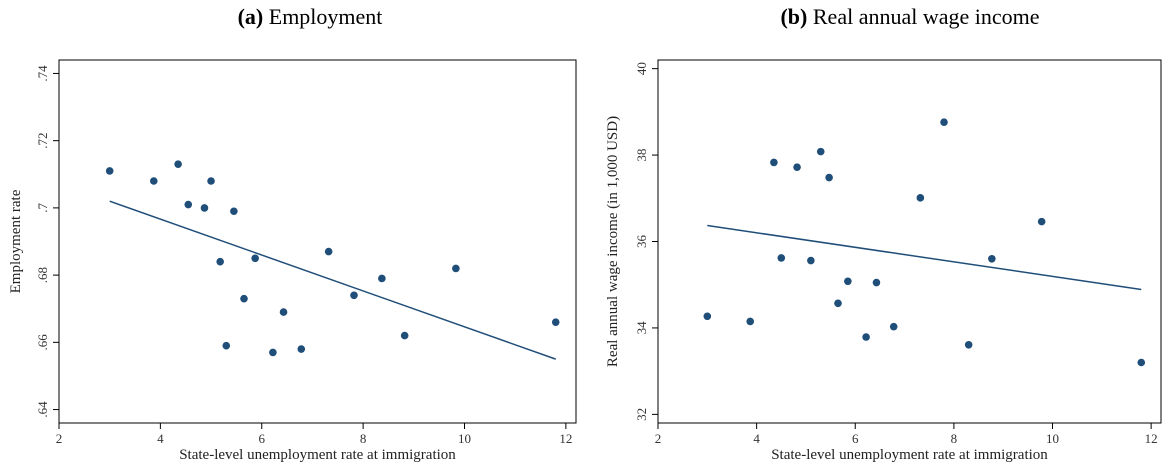 The image size is (1170, 466). I want to click on panel-a-x-tick-label: 8, so click(363, 438).